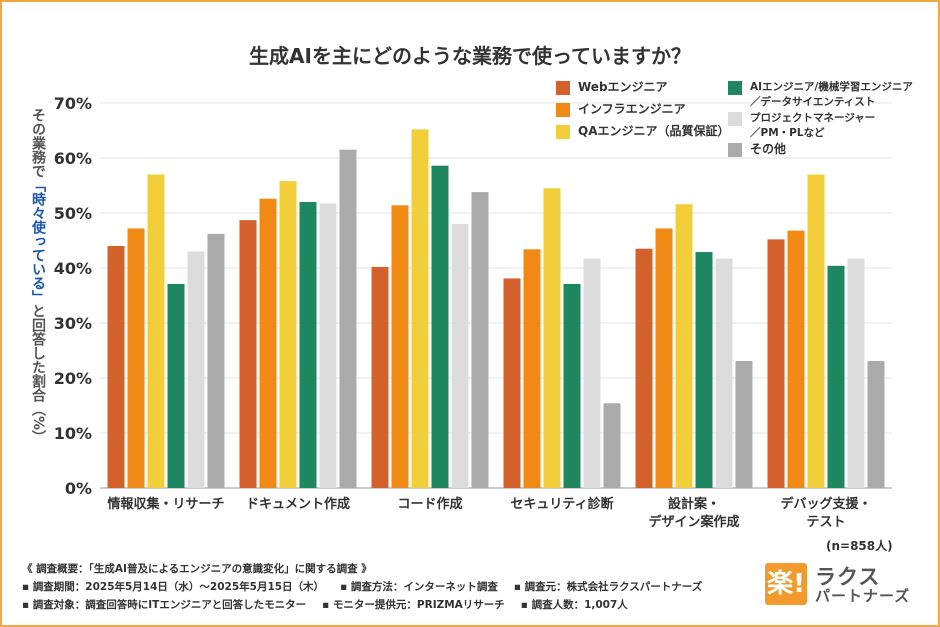  What do you see at coordinates (38, 241) in the screenshot?
I see `y-axis-label-highlight: 「時々使っている」` at bounding box center [38, 241].